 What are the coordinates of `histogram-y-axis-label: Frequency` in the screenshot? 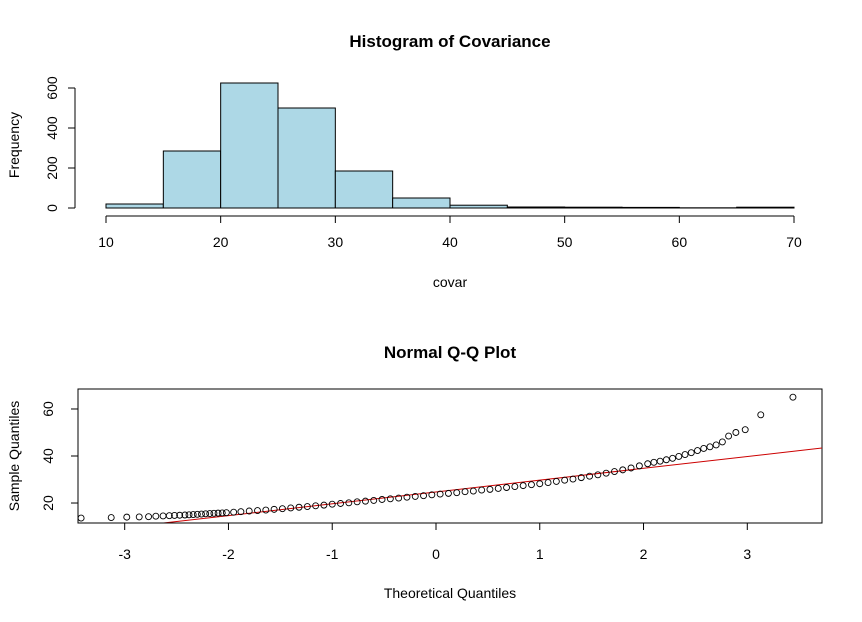 It's located at (14, 145).